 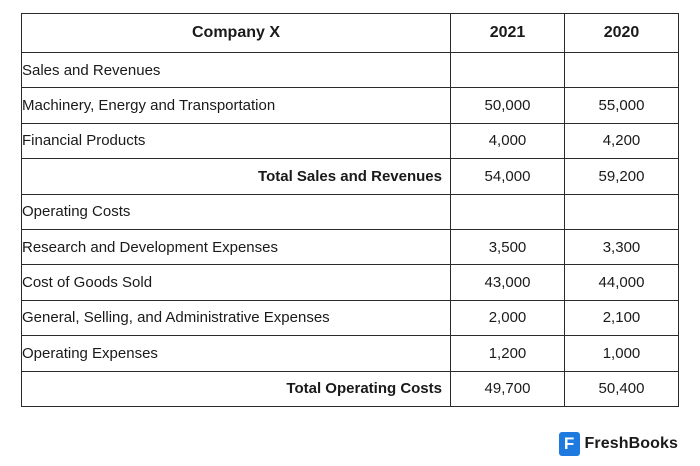 I want to click on table-row-total: Total Operating Costs 49,700 50,400, so click(x=350, y=388).